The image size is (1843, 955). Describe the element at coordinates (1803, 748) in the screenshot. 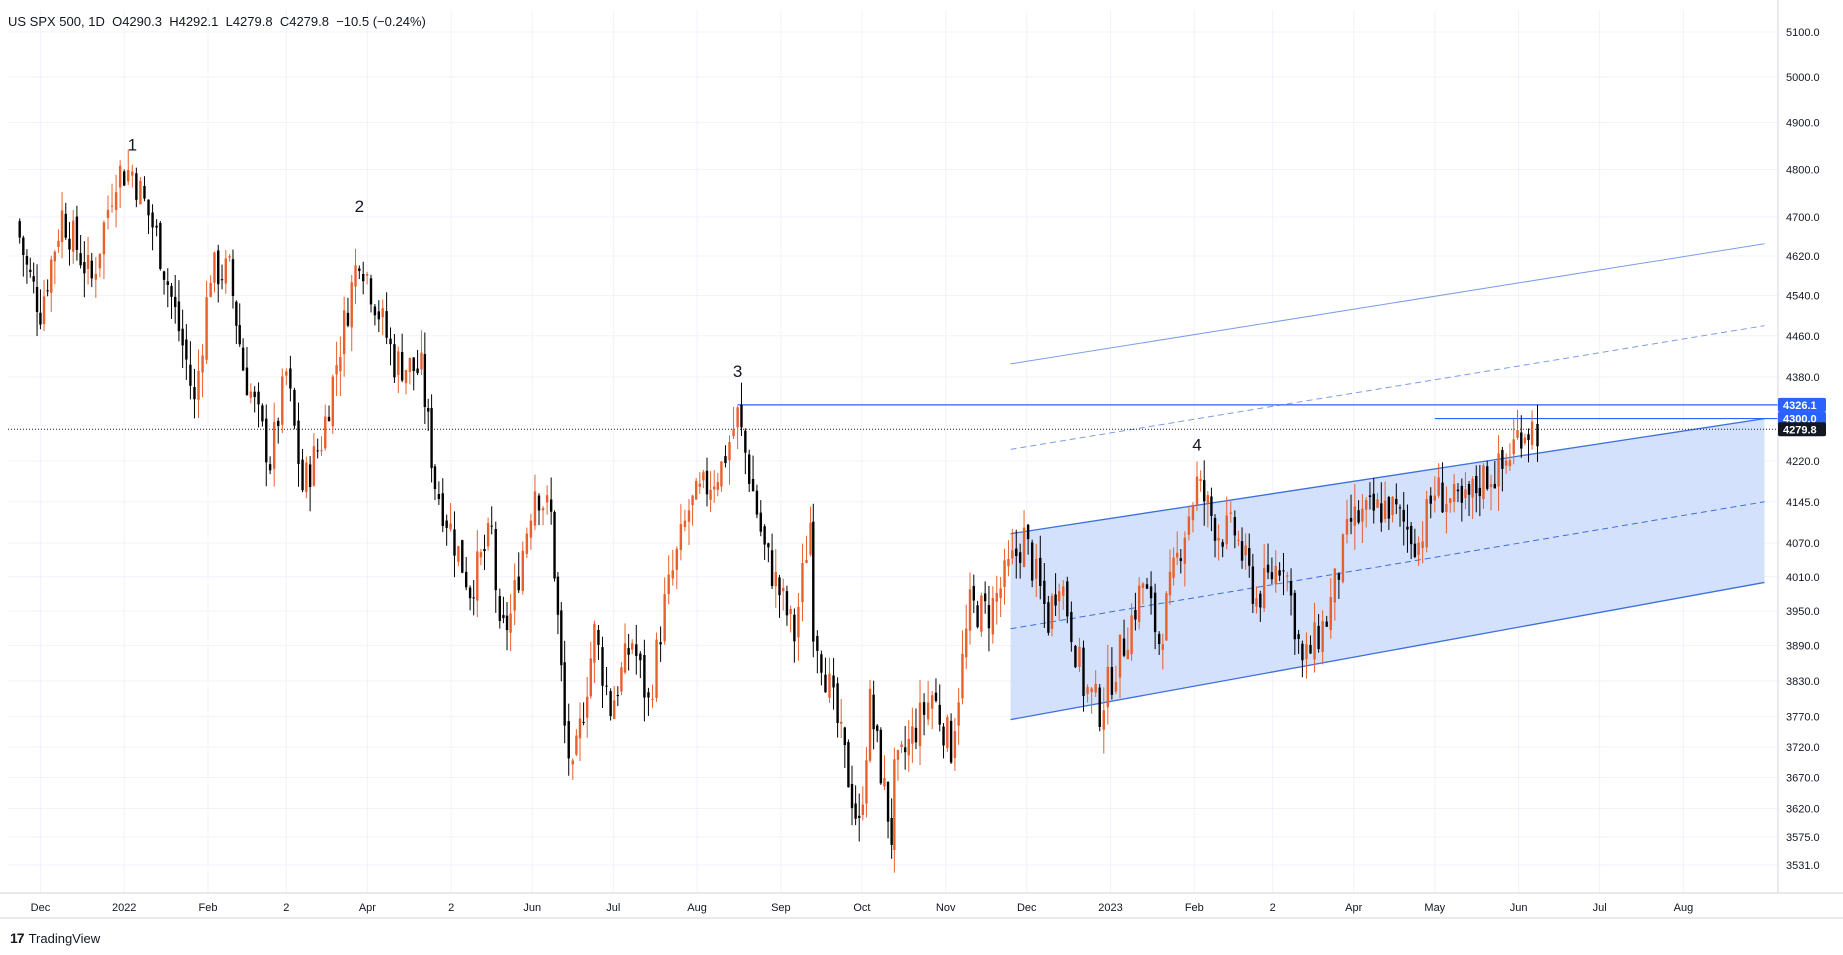

I see `price-axis-tick: 3720.0` at that location.